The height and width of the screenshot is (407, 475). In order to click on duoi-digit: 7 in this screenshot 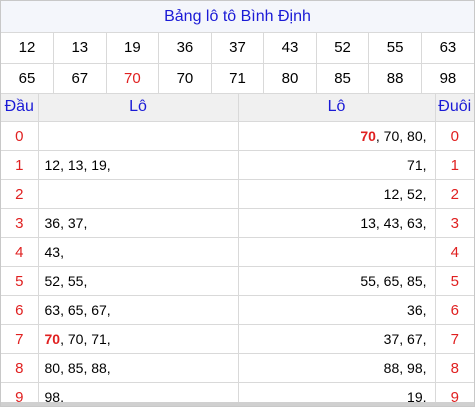, I will do `click(454, 339)`.